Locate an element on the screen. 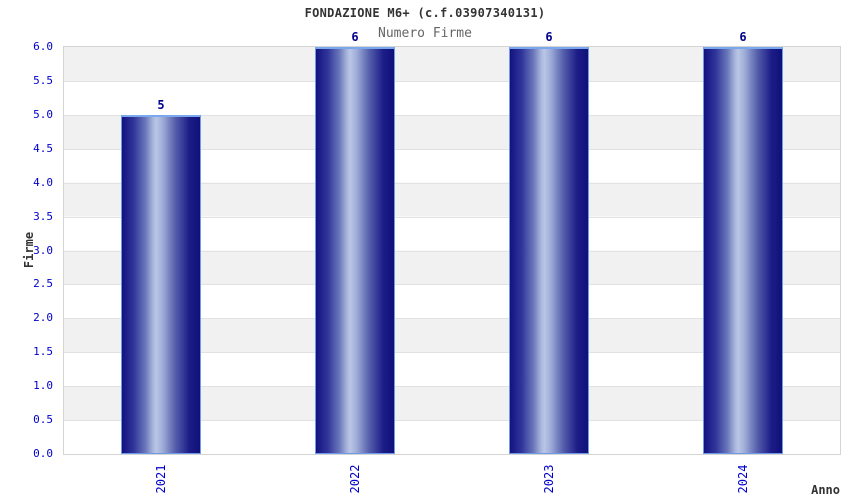 The image size is (850, 500). y-tick-label: 3.5 is located at coordinates (43, 216).